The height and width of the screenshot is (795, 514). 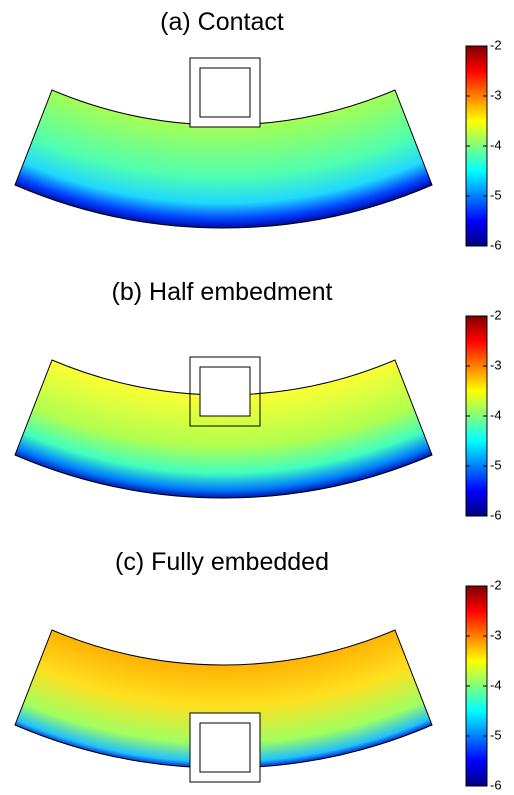 I want to click on panel-title: (c) Fully embedded, so click(x=222, y=562).